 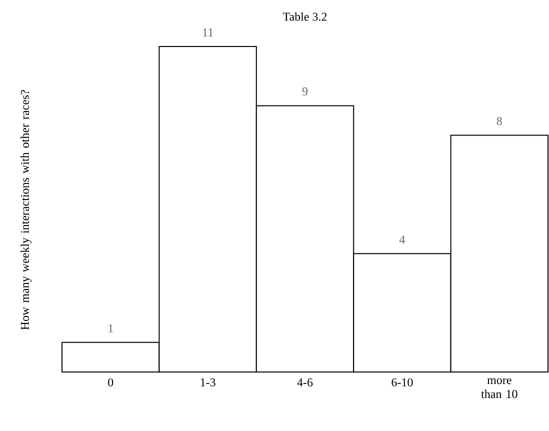 What do you see at coordinates (111, 382) in the screenshot?
I see `x-tick-label: 0` at bounding box center [111, 382].